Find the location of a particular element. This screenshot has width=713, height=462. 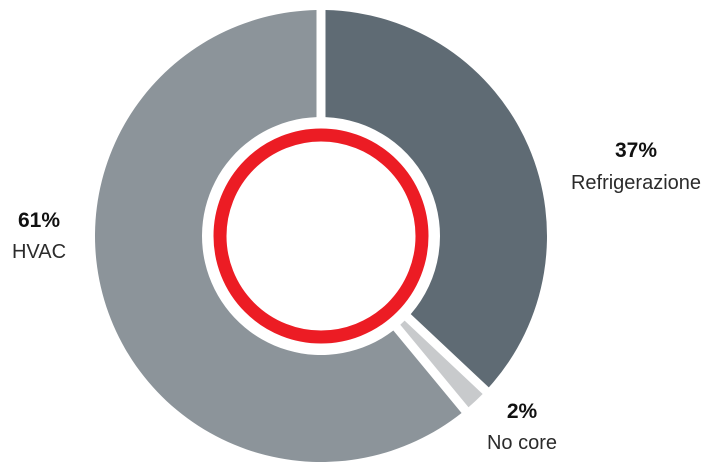

slice-no-core is located at coordinates (441, 364).